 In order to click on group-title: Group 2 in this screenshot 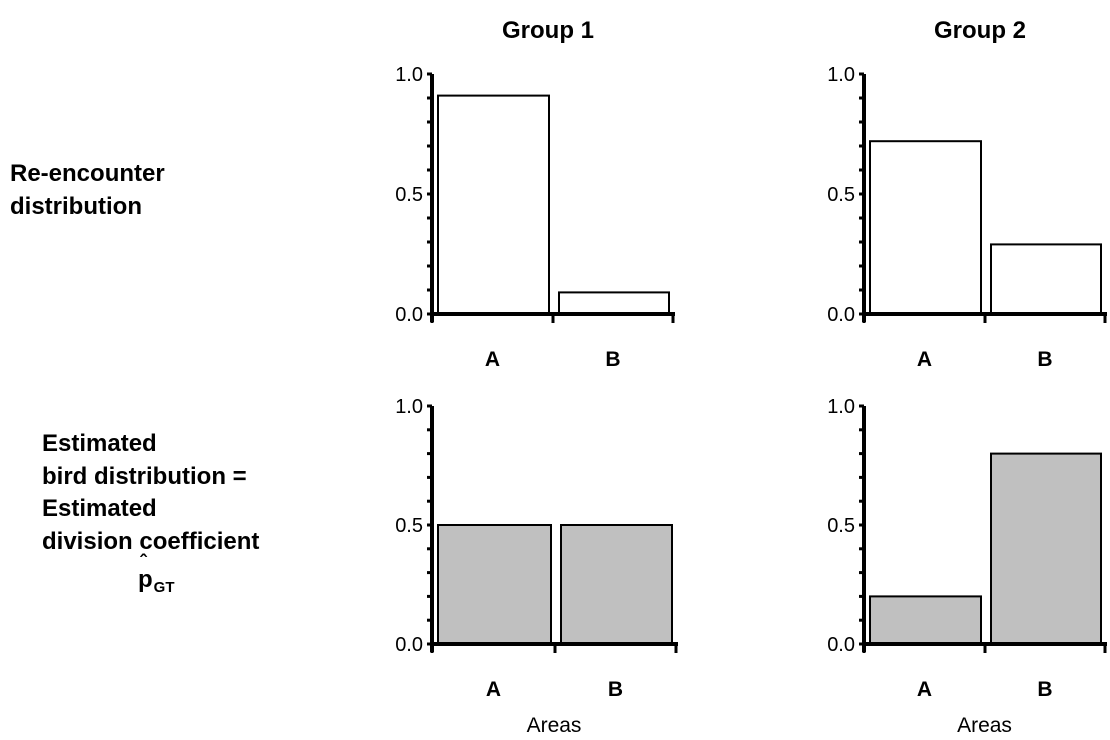, I will do `click(980, 30)`.